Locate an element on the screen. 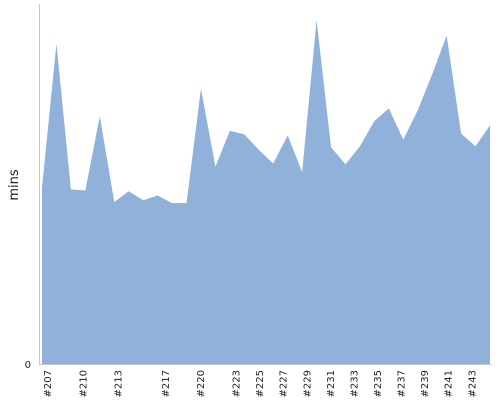  x-tick-label: #223 is located at coordinates (237, 383).